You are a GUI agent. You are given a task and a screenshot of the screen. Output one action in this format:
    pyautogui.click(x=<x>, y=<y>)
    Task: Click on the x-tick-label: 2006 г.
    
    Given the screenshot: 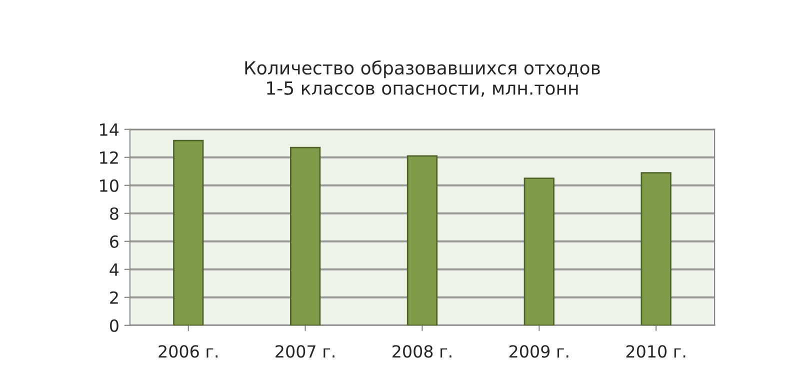 What is the action you would take?
    pyautogui.click(x=188, y=351)
    